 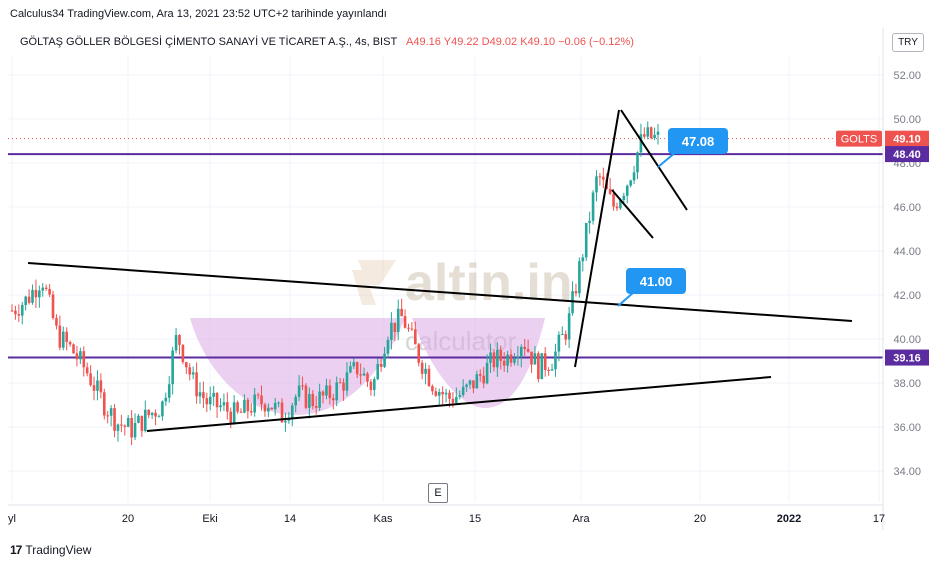 What do you see at coordinates (438, 493) in the screenshot?
I see `earnings-event-icon: E` at bounding box center [438, 493].